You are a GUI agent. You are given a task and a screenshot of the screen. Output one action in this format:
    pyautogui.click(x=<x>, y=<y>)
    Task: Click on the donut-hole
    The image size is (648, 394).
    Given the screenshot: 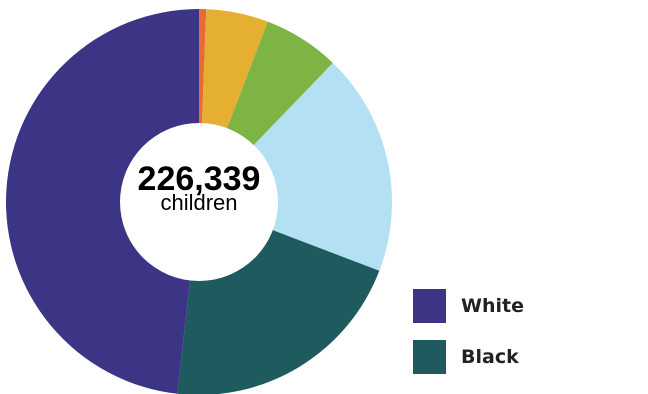 What is the action you would take?
    pyautogui.click(x=199, y=202)
    